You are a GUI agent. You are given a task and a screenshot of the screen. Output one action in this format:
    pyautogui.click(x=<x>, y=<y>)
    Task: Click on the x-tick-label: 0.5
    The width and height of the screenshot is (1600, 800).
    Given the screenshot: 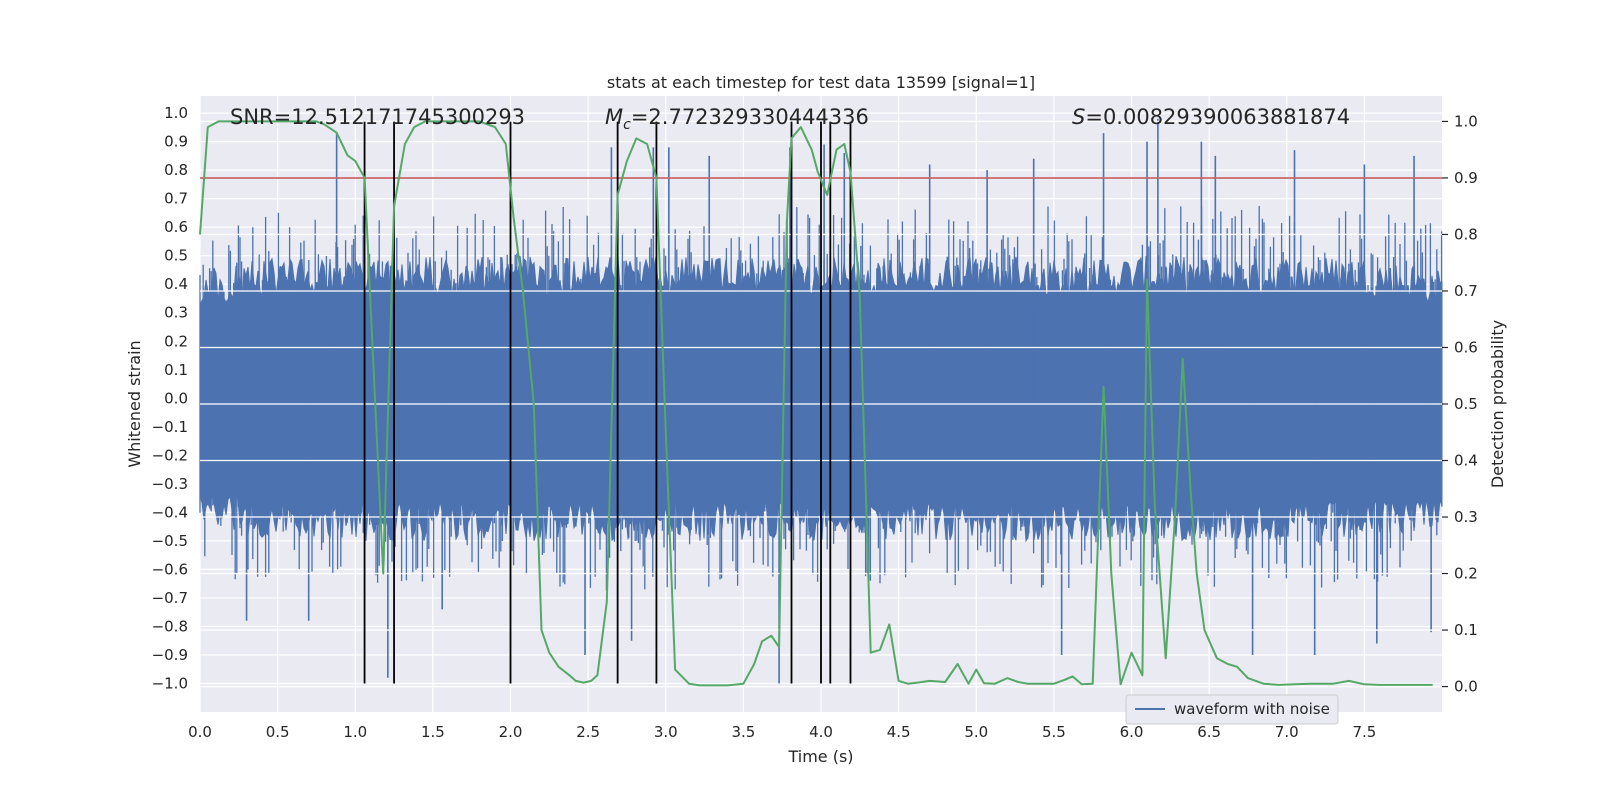 What is the action you would take?
    pyautogui.click(x=278, y=732)
    